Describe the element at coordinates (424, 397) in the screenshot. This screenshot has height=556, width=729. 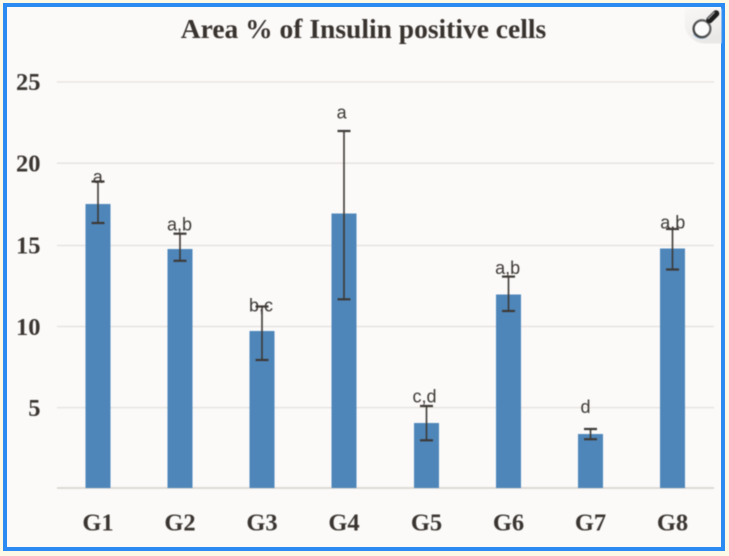
I see `svg-text: c,d` at that location.